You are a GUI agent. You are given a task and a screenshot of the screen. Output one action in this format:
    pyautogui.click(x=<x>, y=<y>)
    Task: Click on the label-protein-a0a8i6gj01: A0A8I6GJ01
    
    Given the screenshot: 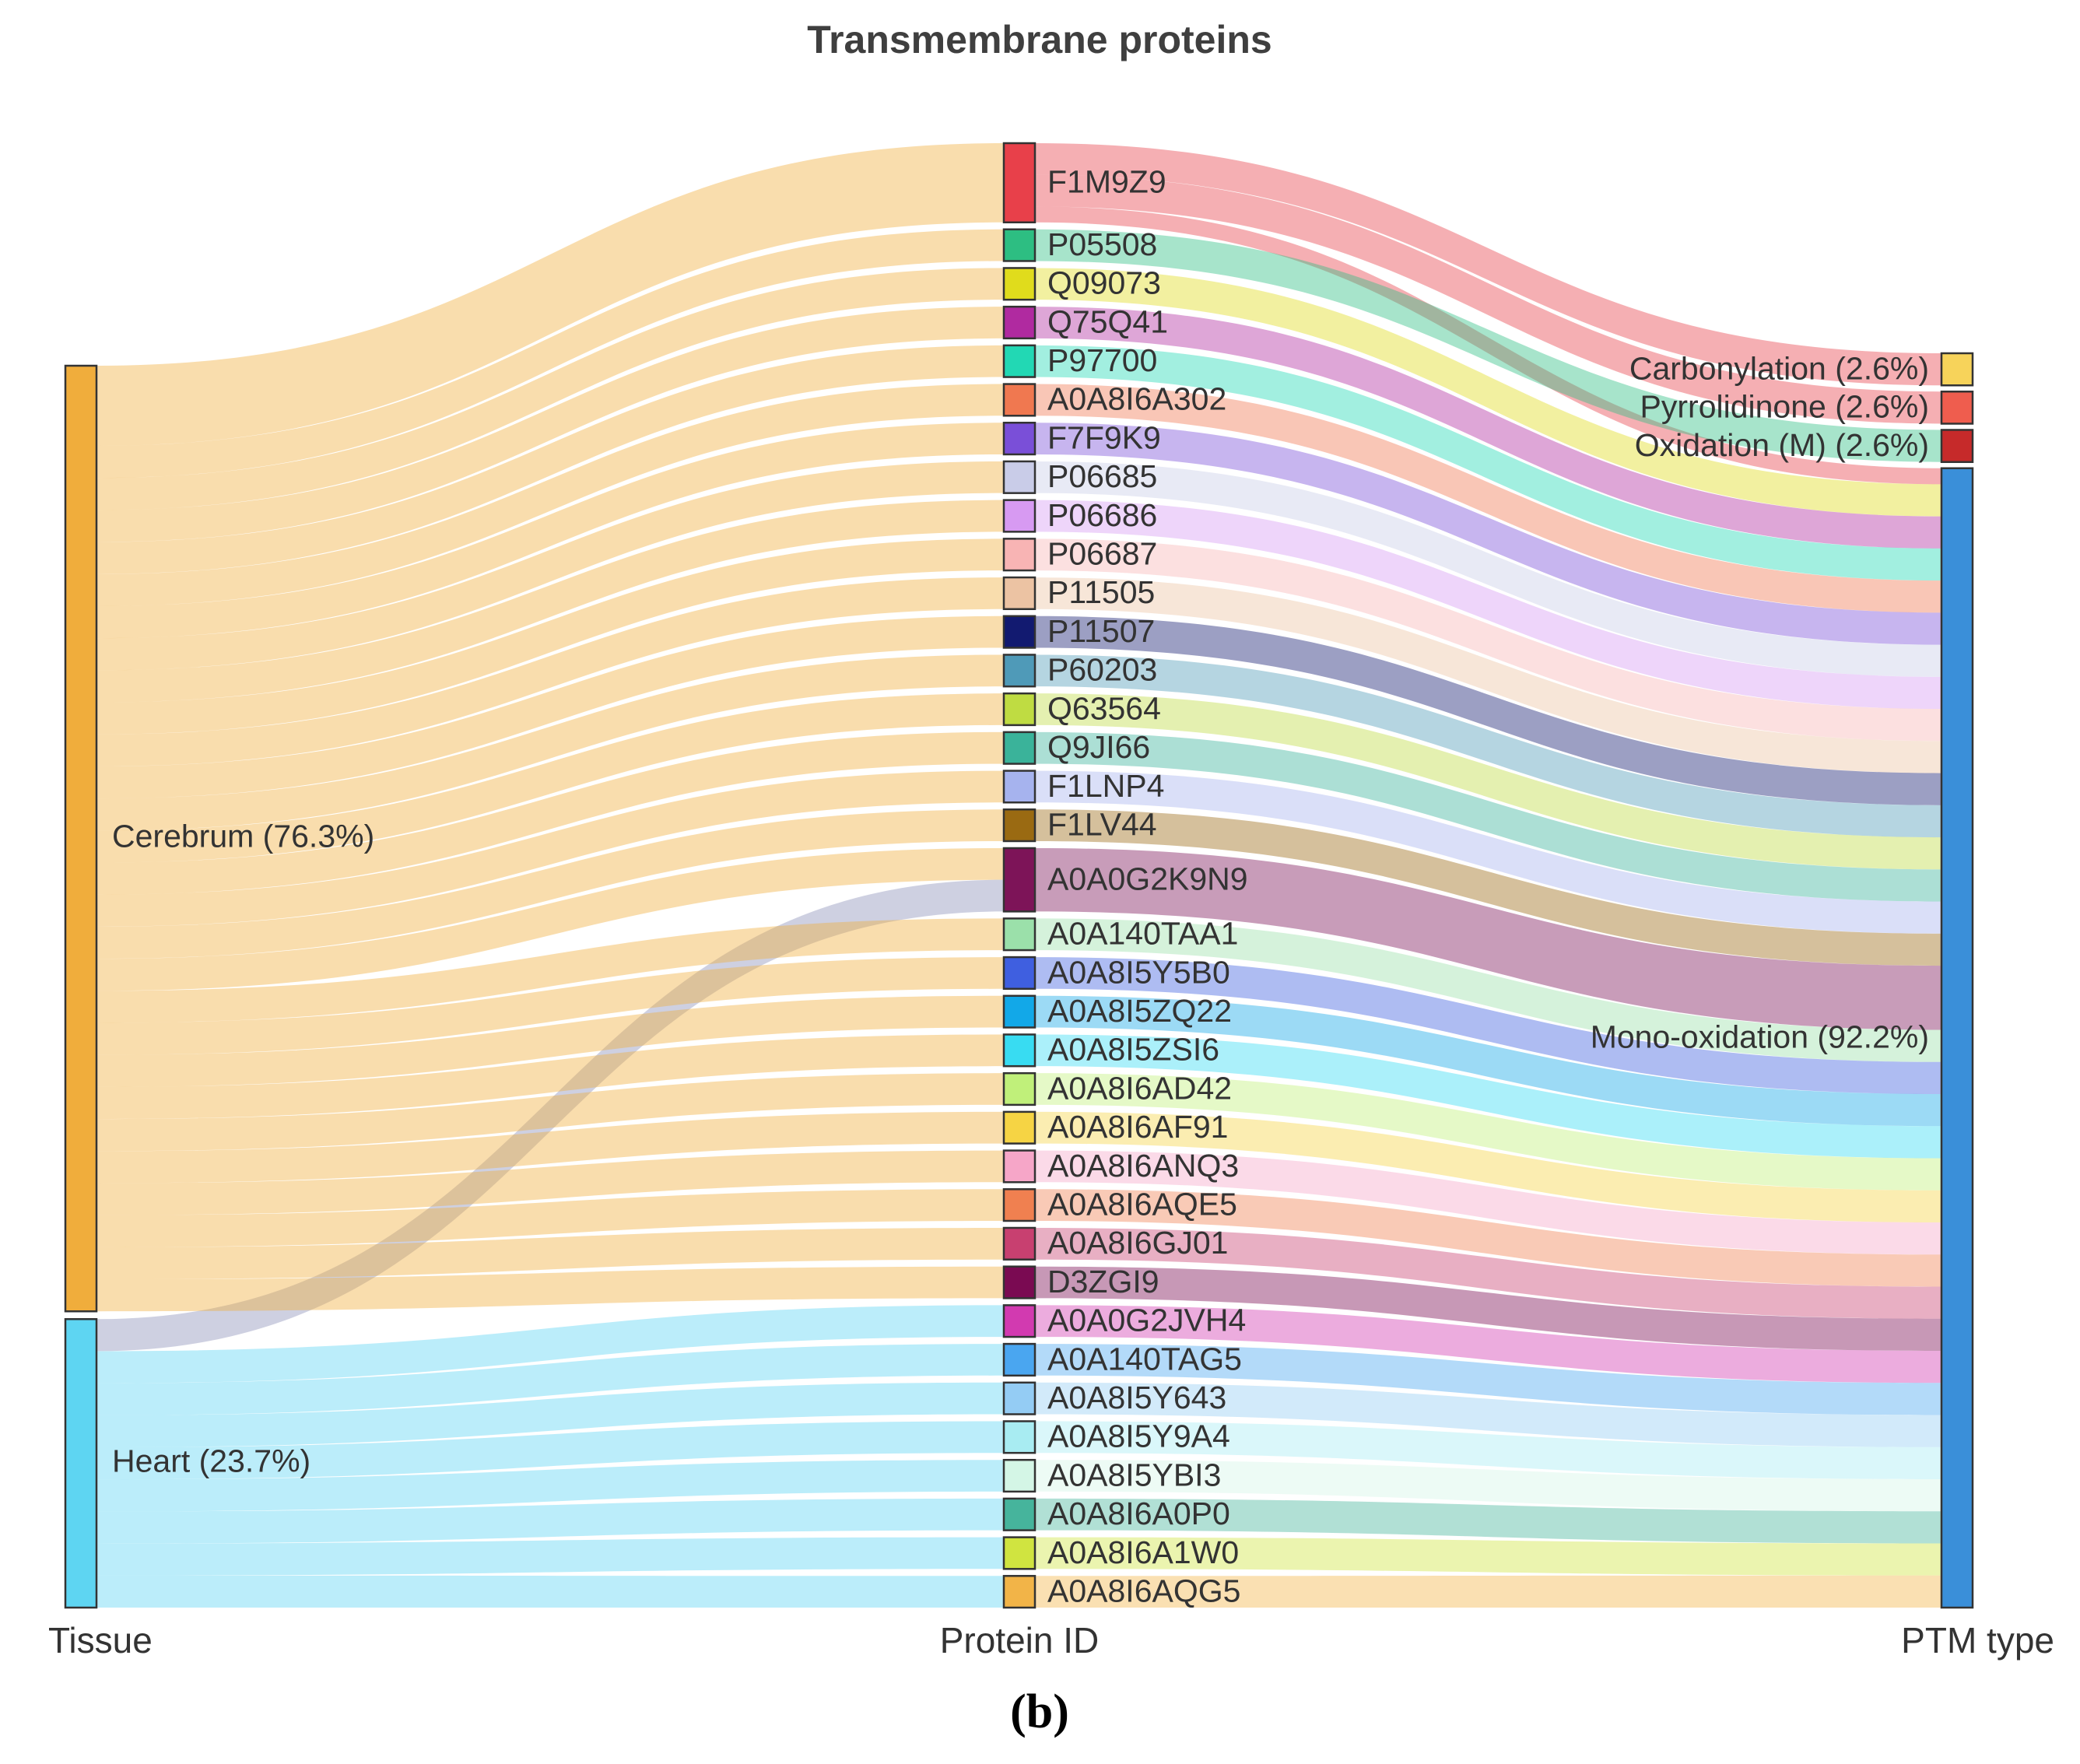 What is the action you would take?
    pyautogui.click(x=1138, y=1243)
    